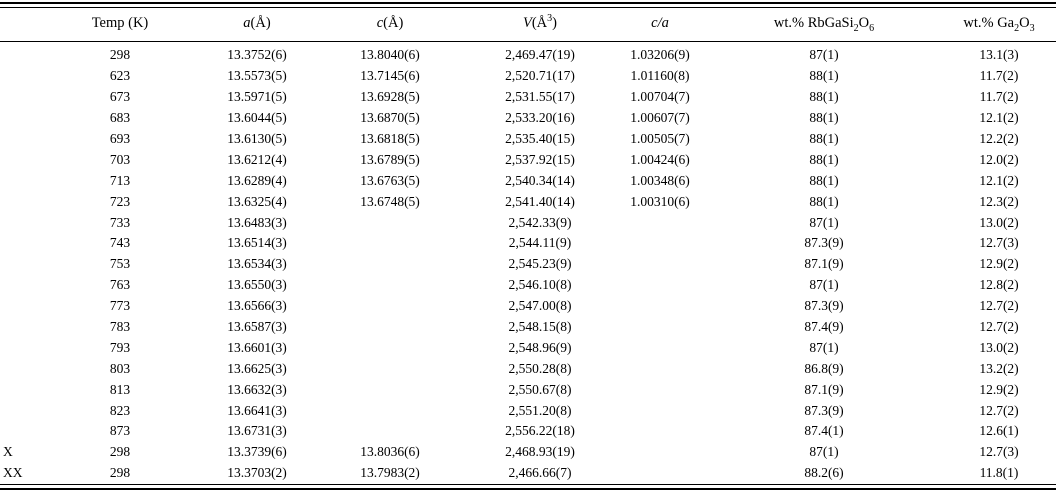 The width and height of the screenshot is (1056, 492). What do you see at coordinates (540, 389) in the screenshot?
I see `table-cell: 2,550.67(8)` at bounding box center [540, 389].